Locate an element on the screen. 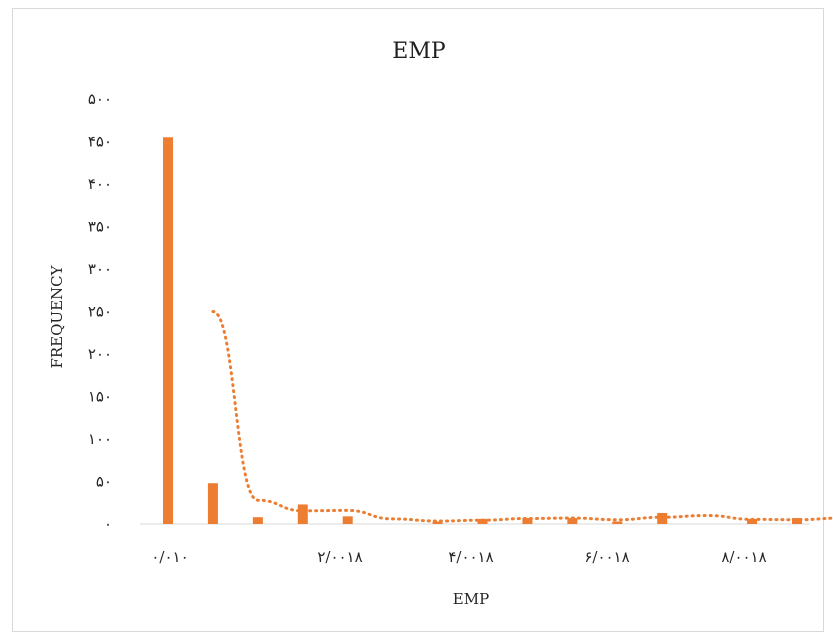  x-tick-label: ۴/۰۰۱۸ is located at coordinates (470, 557).